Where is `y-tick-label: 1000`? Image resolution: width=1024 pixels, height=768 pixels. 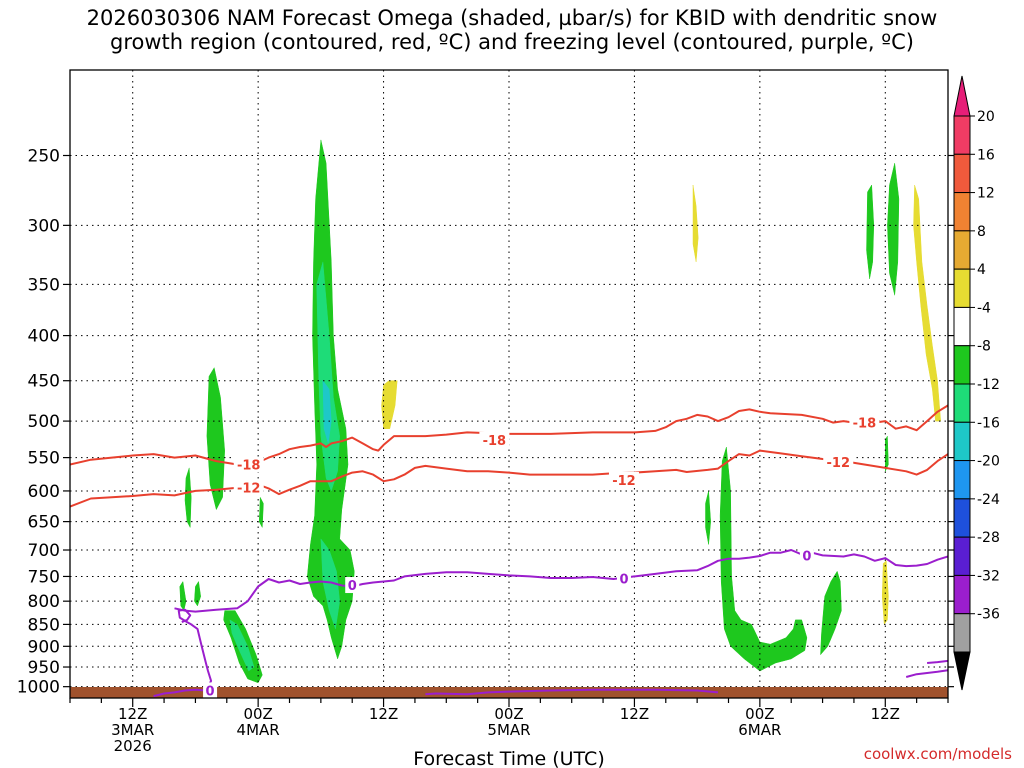 y-tick-label: 1000 is located at coordinates (38, 688).